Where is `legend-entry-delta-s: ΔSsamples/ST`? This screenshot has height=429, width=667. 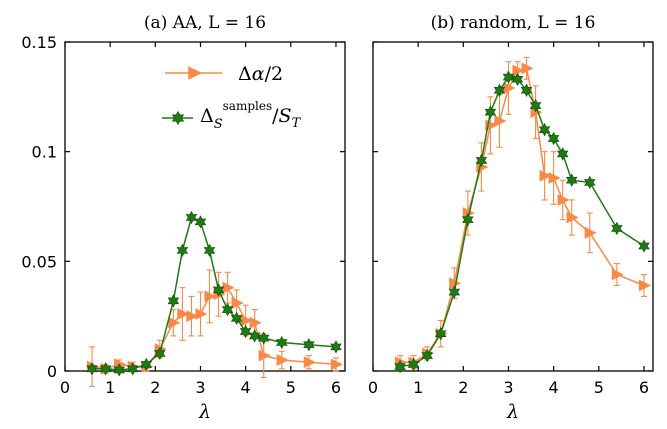 legend-entry-delta-s: ΔSsamples/ST is located at coordinates (232, 115).